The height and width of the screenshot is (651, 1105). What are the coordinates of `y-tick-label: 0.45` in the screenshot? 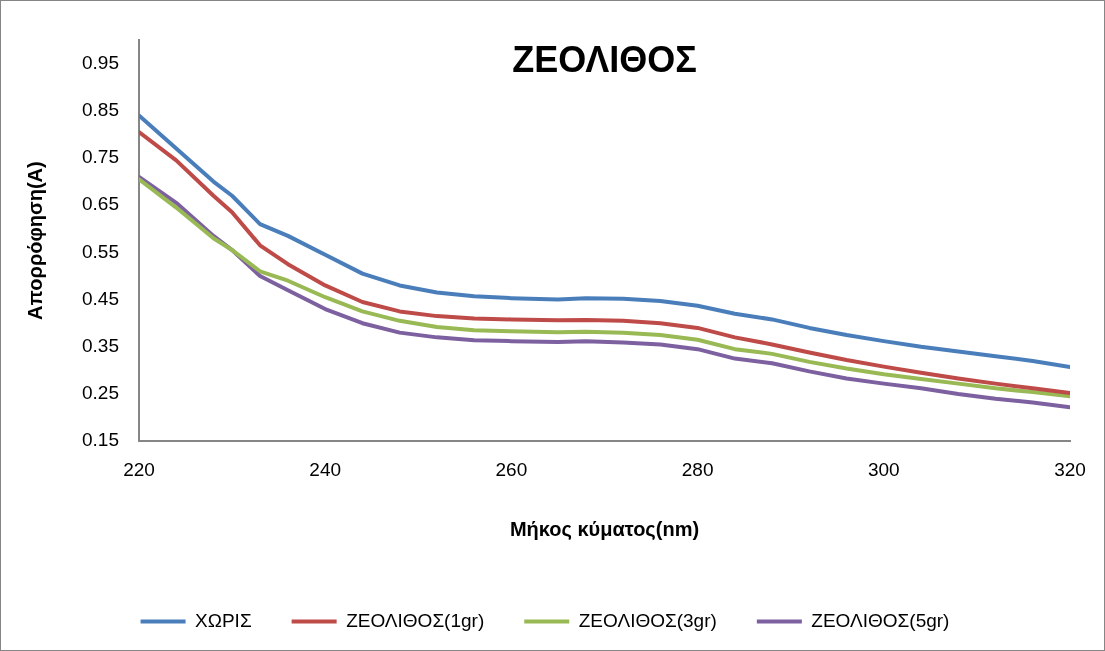 It's located at (100, 298).